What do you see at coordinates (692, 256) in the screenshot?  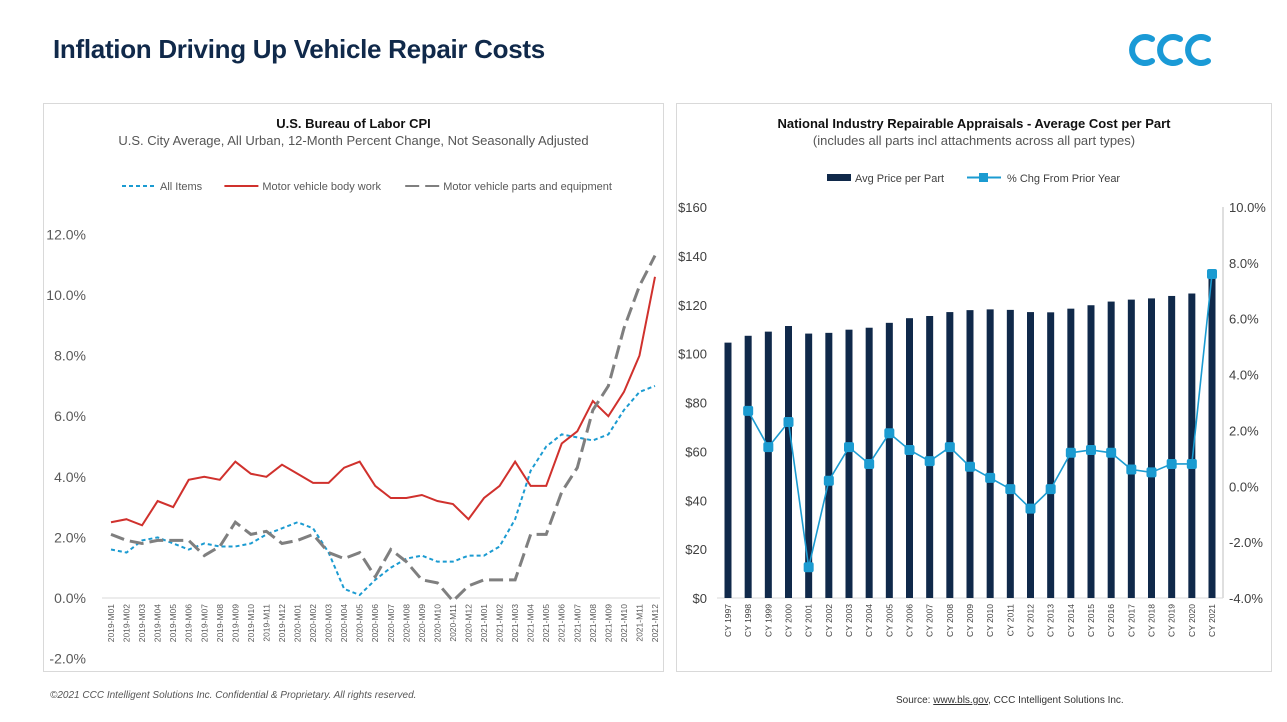 I see `y-tick-label: $140` at bounding box center [692, 256].